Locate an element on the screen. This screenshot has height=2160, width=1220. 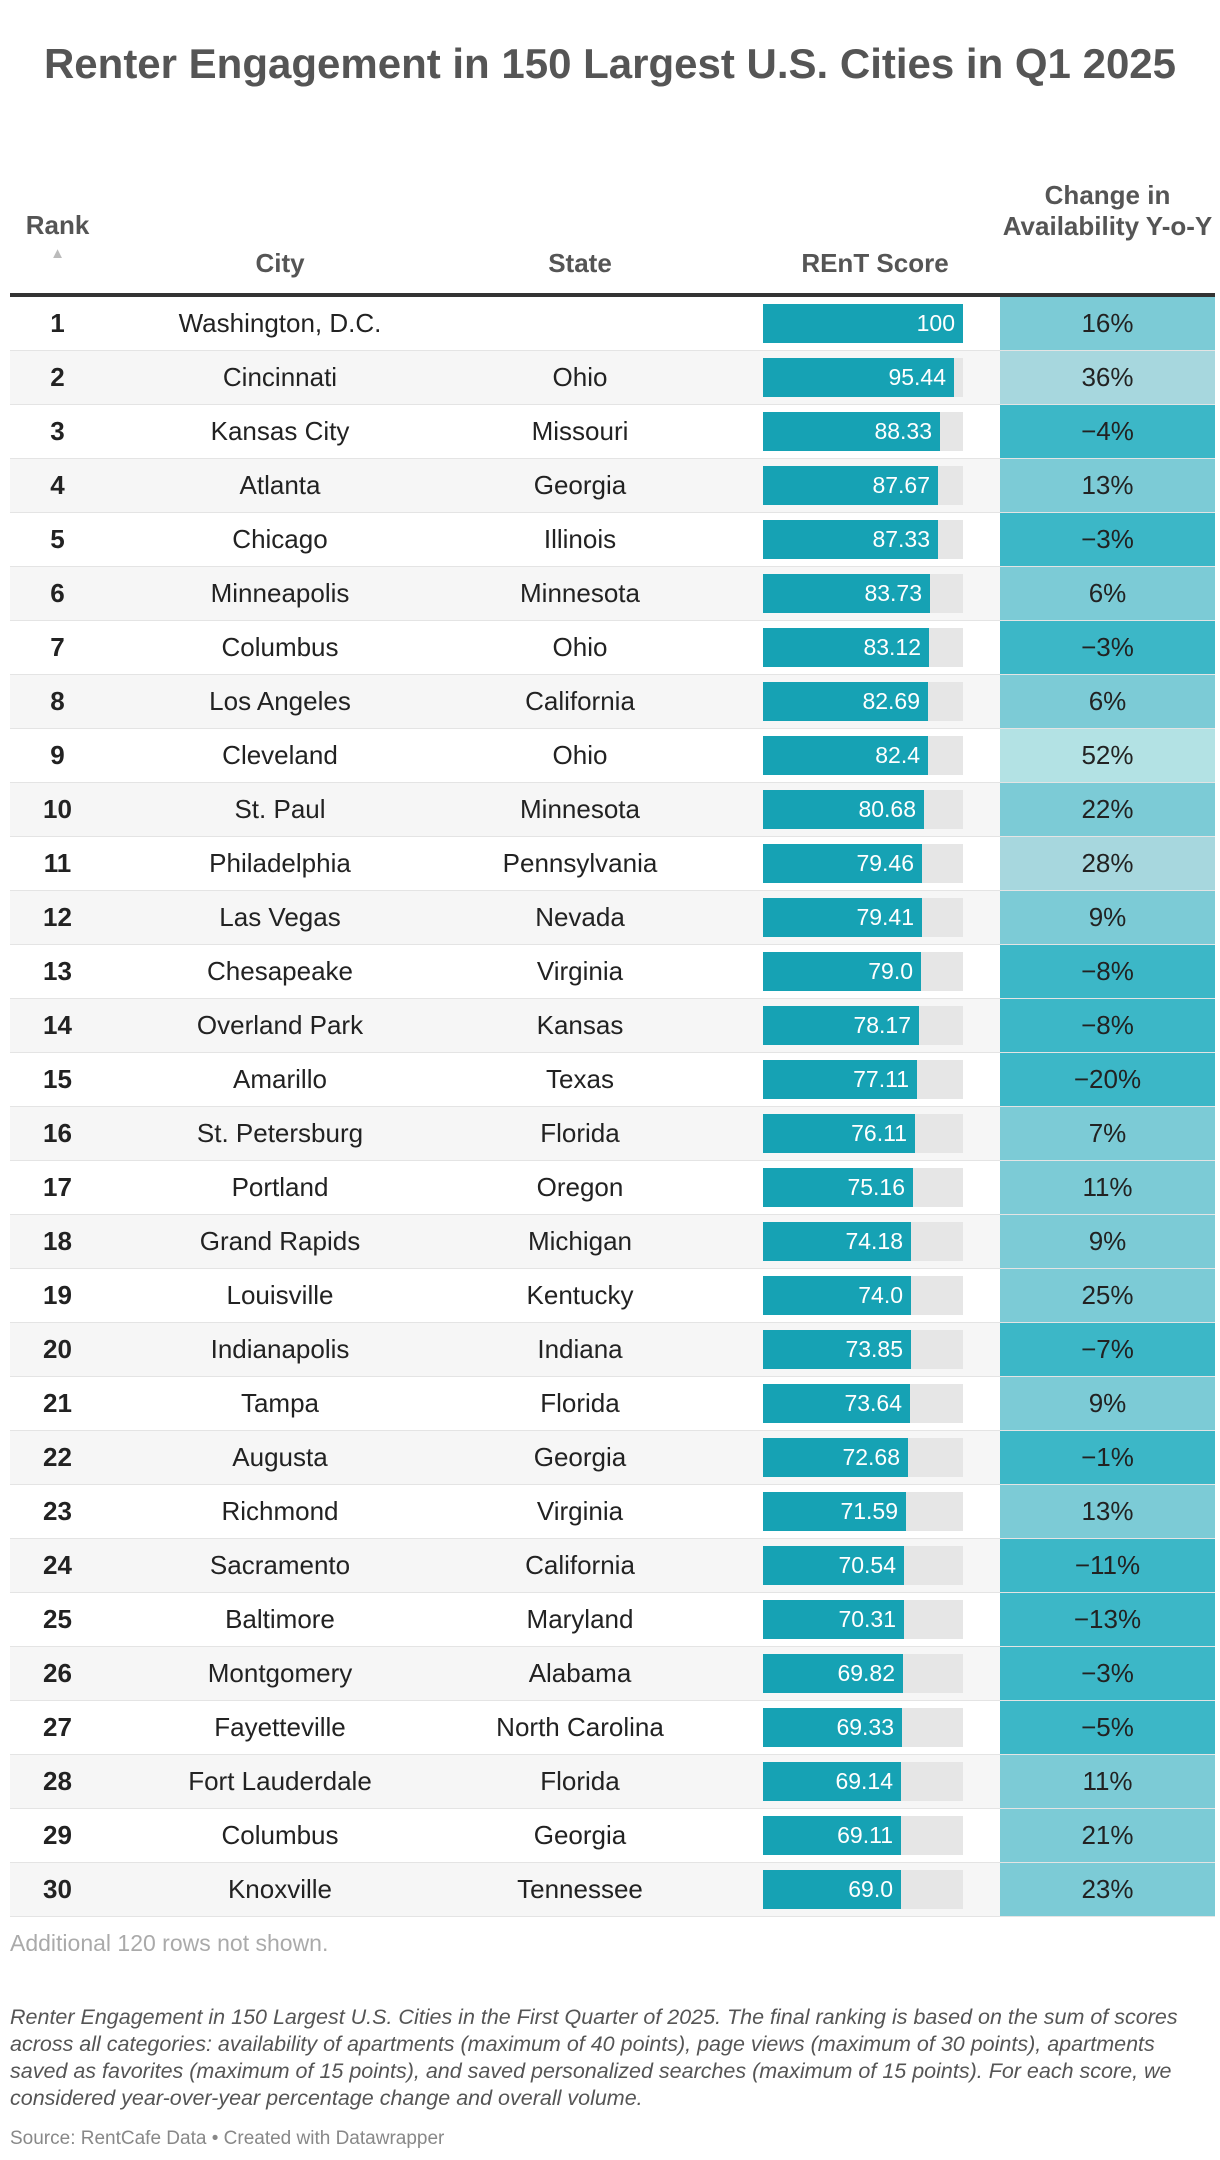
score-value-label: 80.68 is located at coordinates (887, 809).